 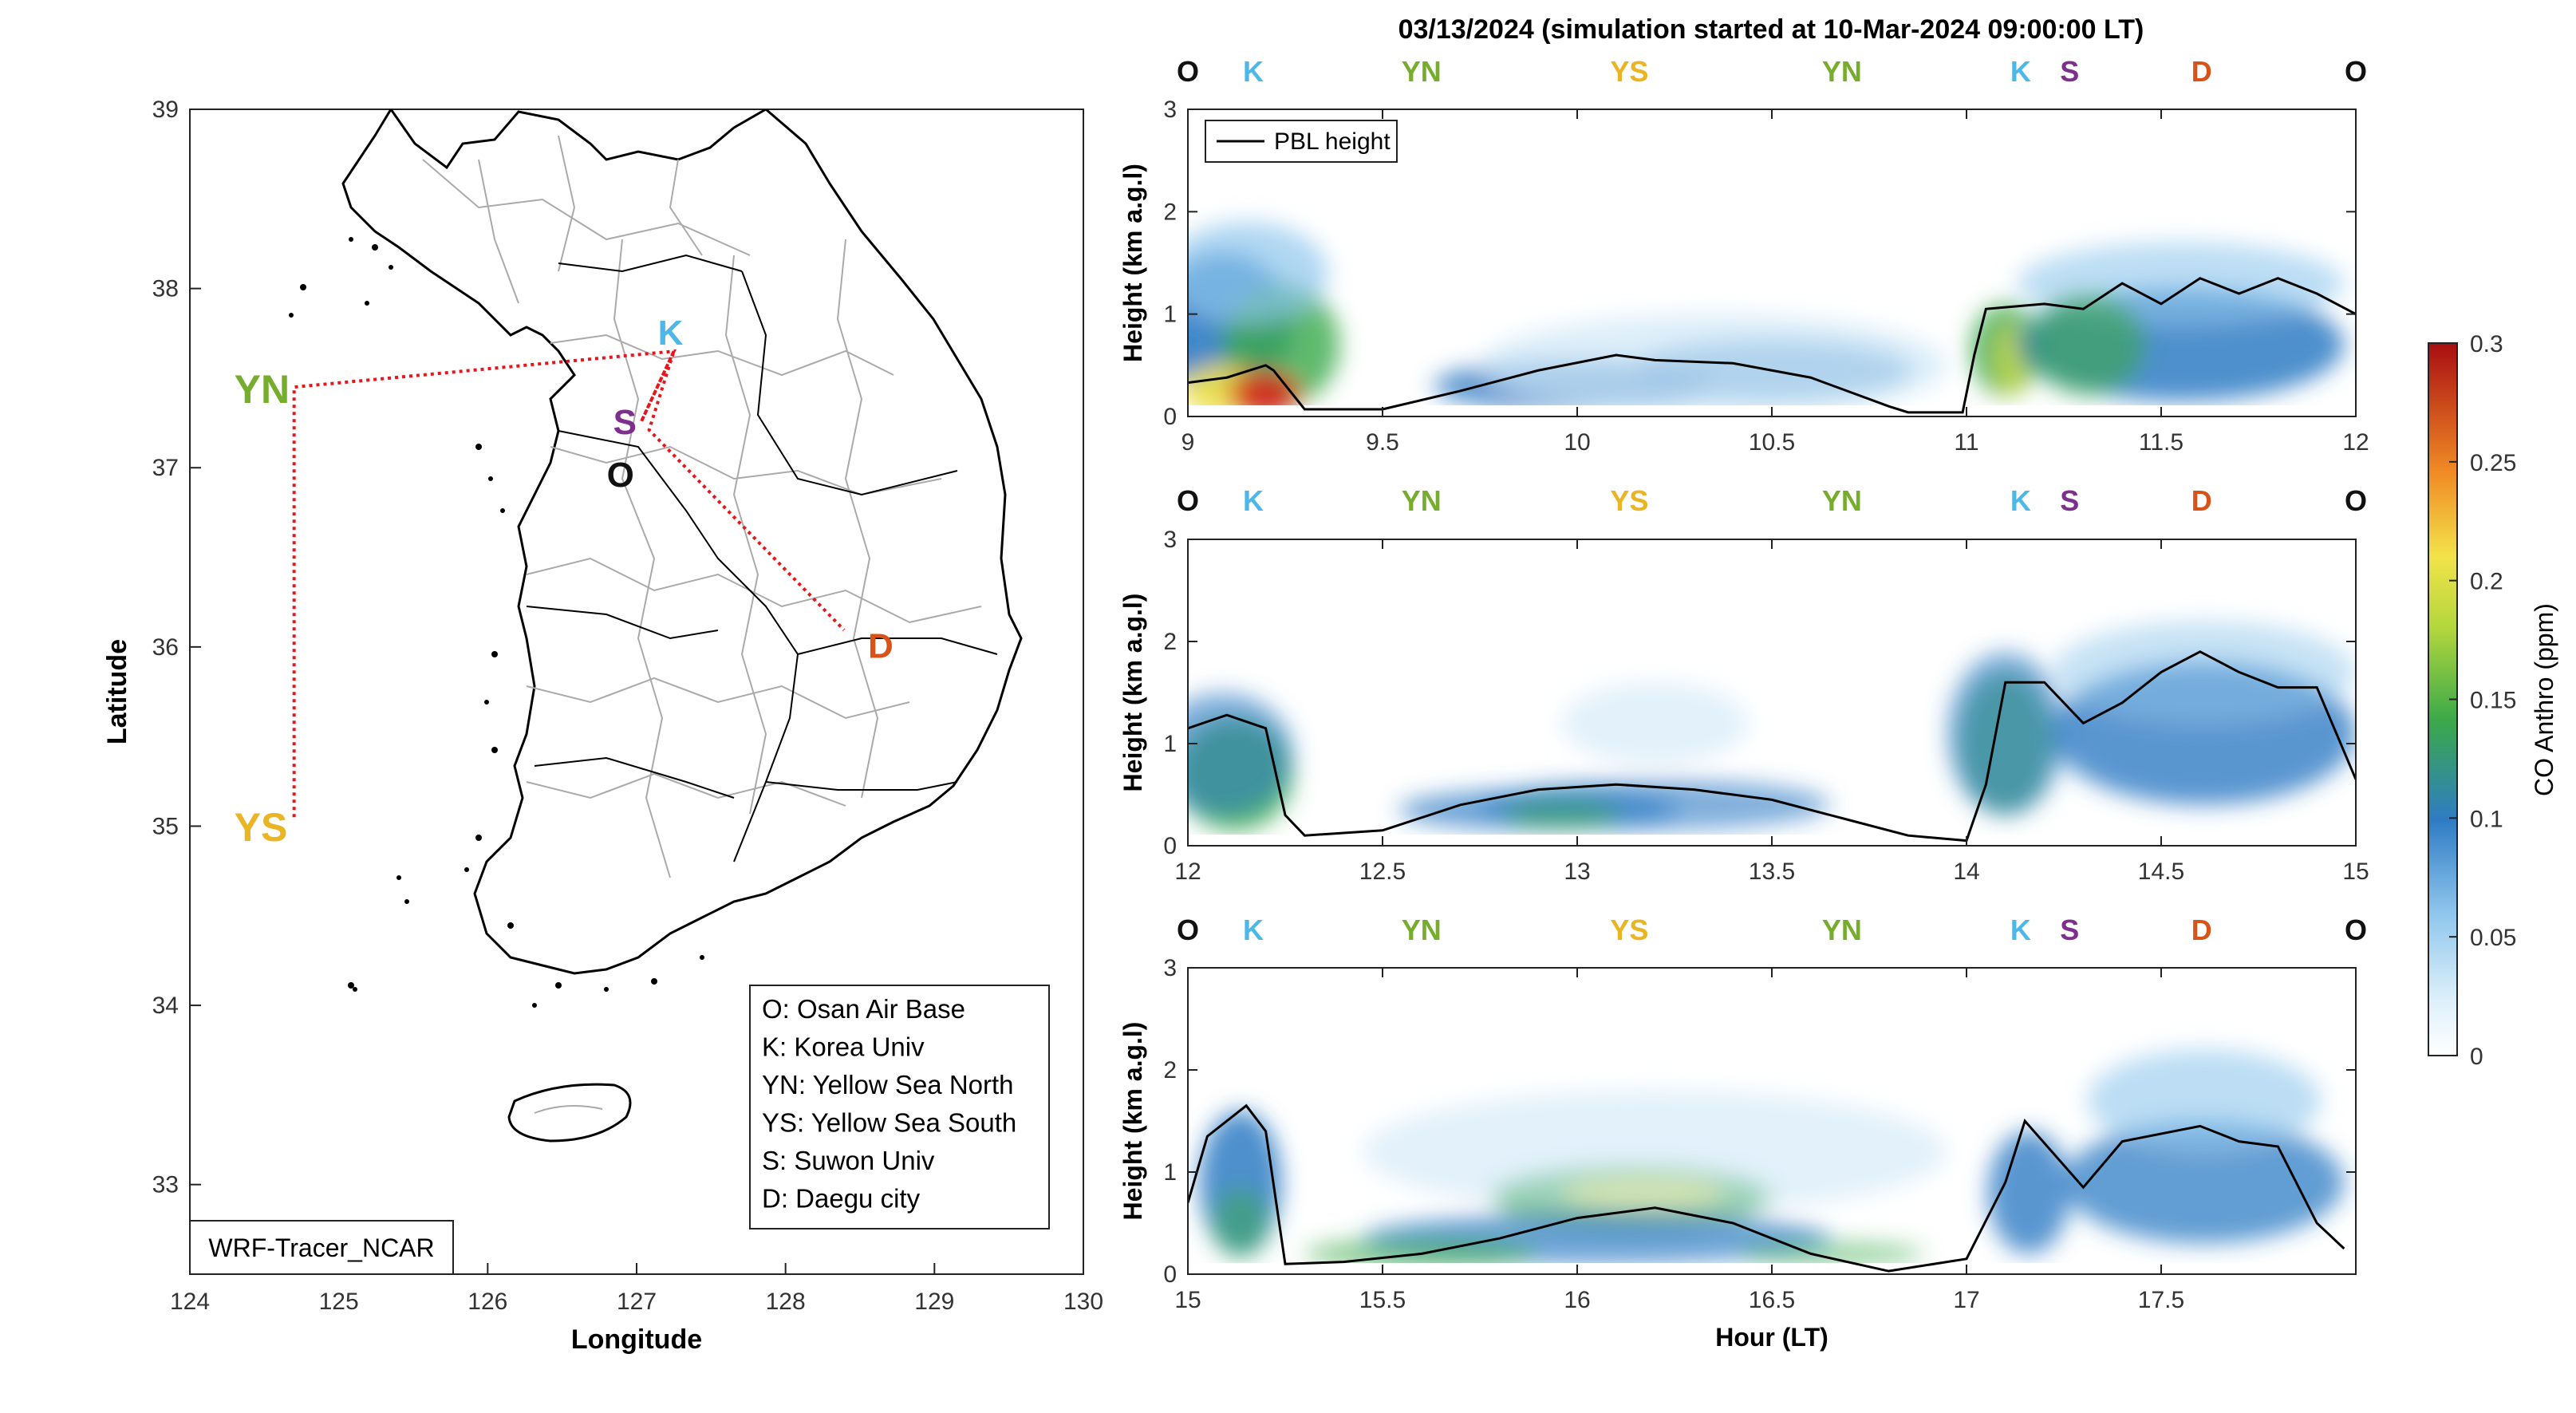 What do you see at coordinates (569, 583) in the screenshot?
I see `flight-route` at bounding box center [569, 583].